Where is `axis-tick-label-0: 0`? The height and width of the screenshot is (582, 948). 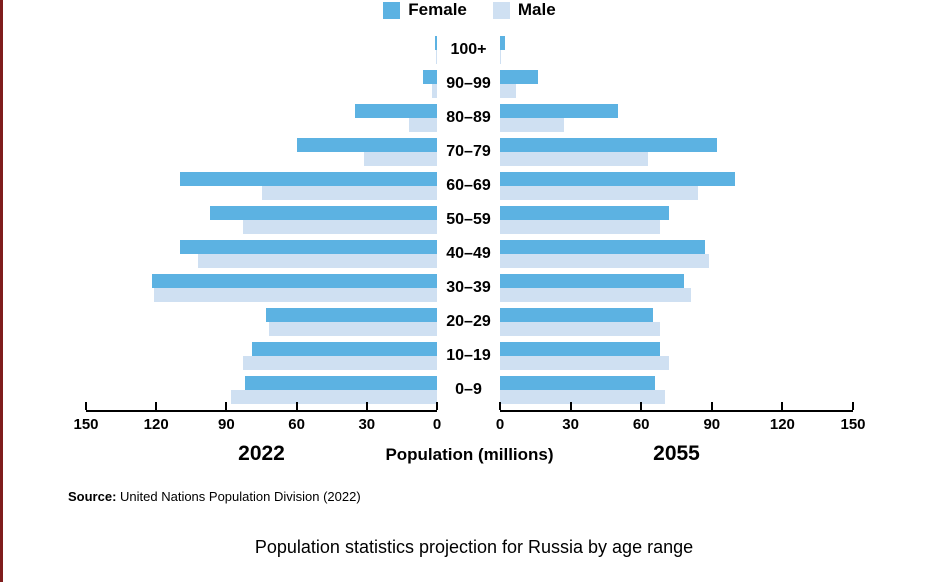
axis-tick-label-0: 0 is located at coordinates (437, 424).